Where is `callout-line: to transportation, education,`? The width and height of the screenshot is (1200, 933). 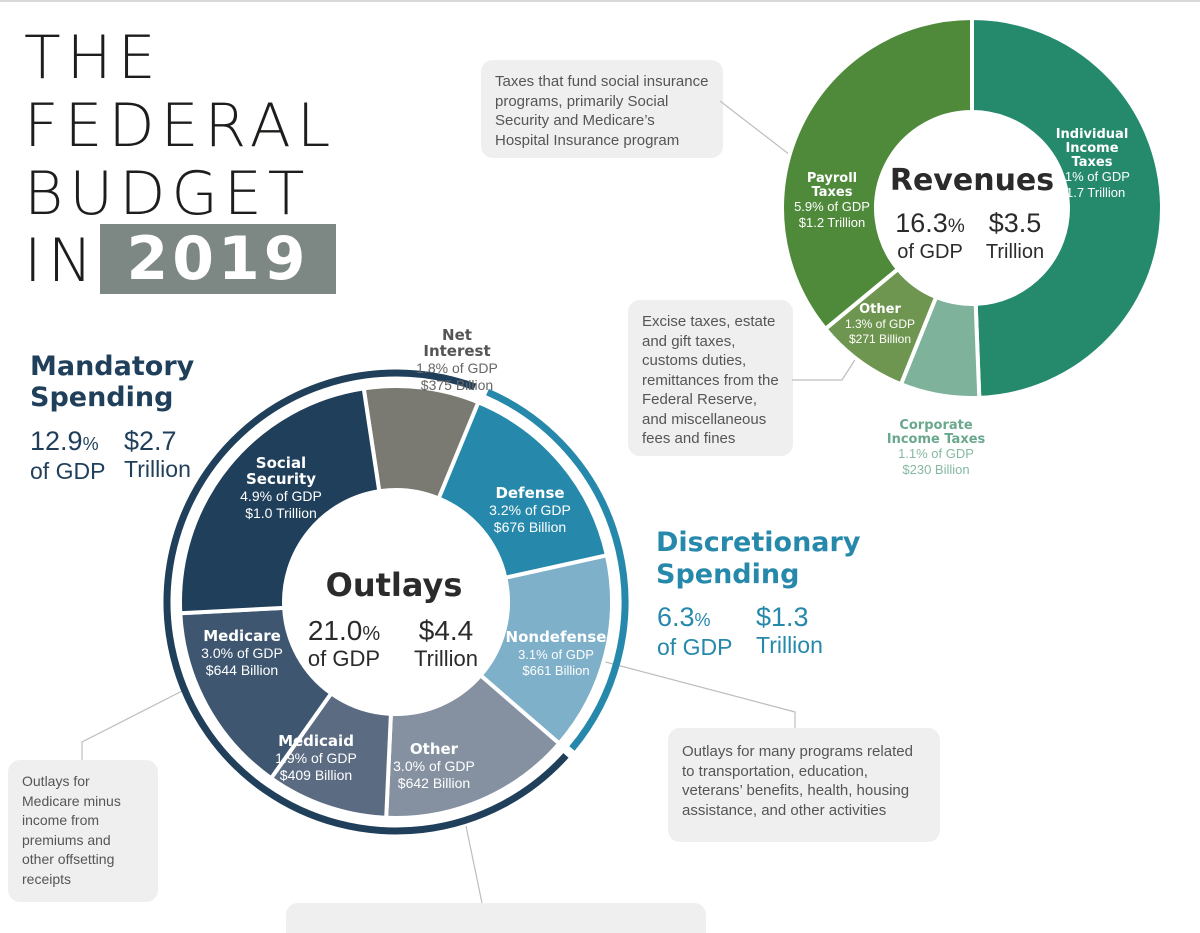
callout-line: to transportation, education, is located at coordinates (775, 771).